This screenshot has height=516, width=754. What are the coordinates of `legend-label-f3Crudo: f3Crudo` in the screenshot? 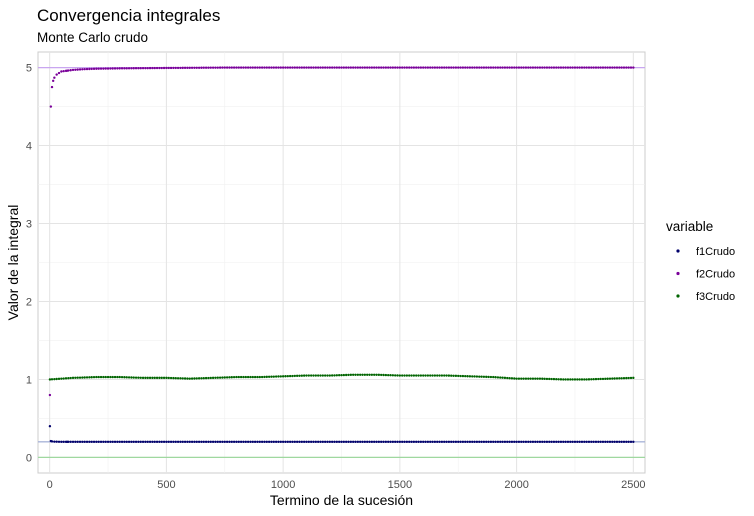 It's located at (715, 297).